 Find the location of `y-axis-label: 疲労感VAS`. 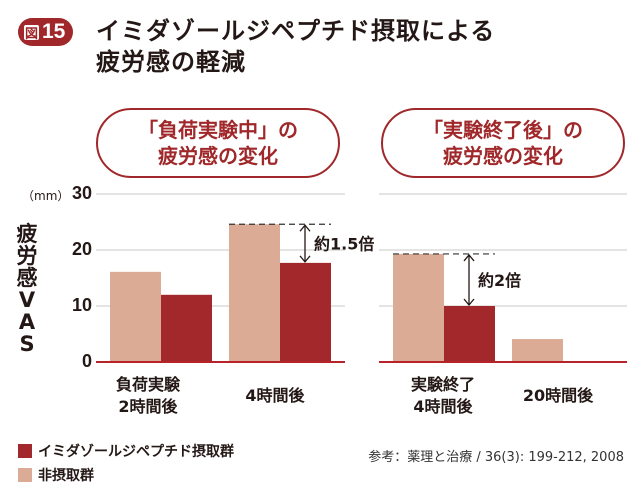

y-axis-label: 疲労感VAS is located at coordinates (27, 289).